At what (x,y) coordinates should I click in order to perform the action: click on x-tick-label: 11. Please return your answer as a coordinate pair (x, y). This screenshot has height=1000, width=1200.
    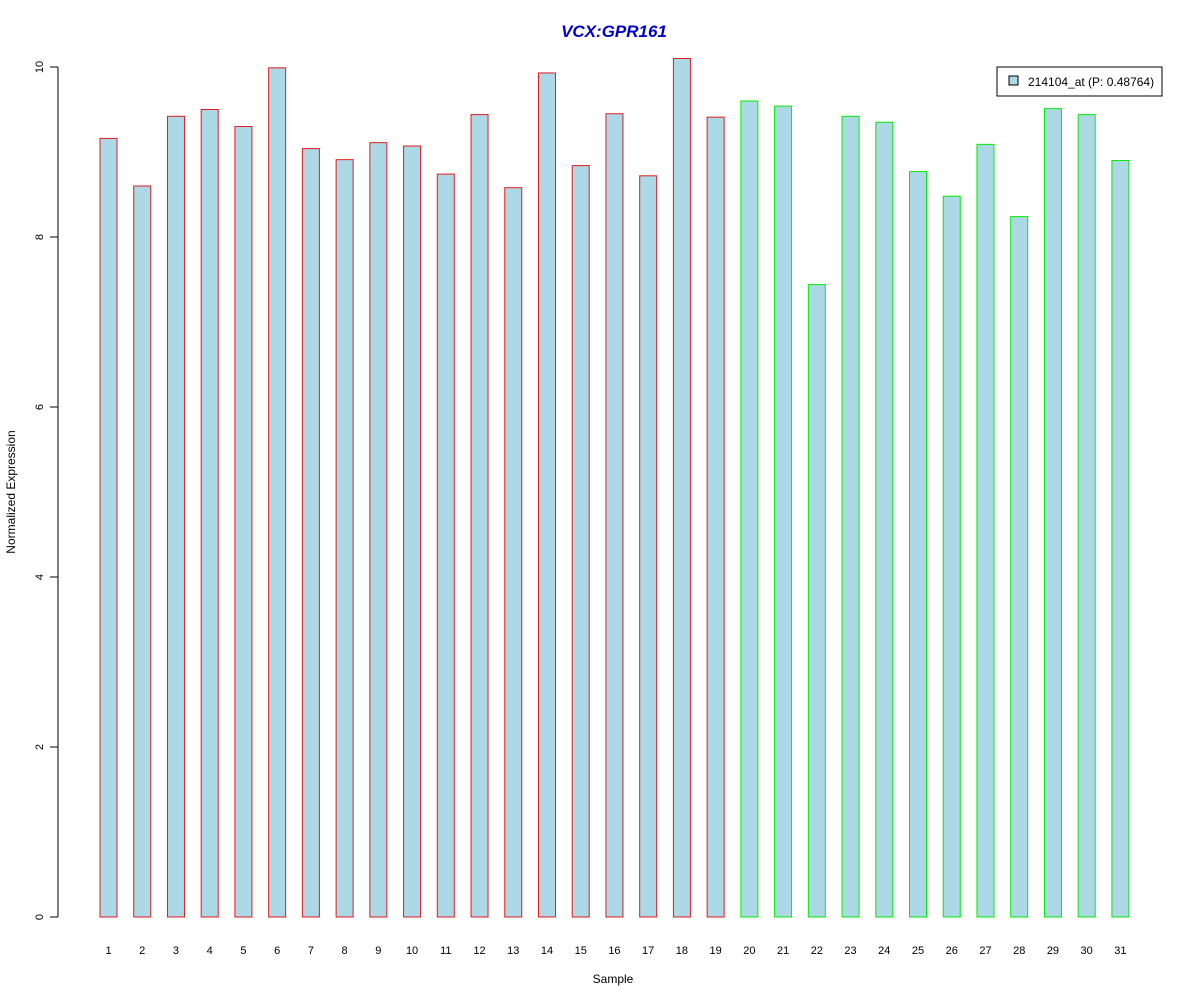
    Looking at the image, I should click on (445, 951).